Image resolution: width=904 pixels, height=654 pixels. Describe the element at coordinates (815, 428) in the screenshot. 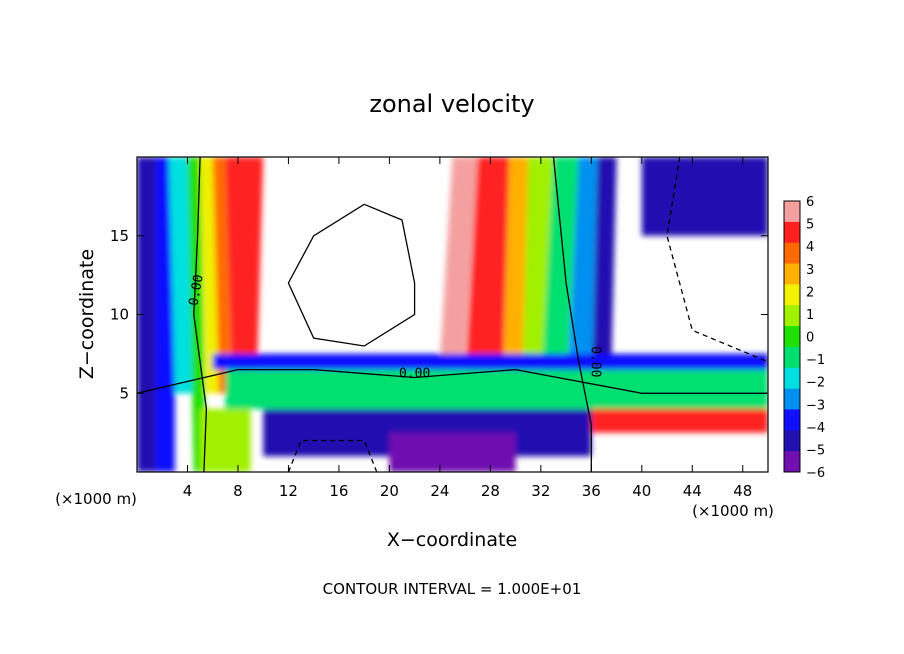

I see `colorbar-tick-label: −4` at that location.